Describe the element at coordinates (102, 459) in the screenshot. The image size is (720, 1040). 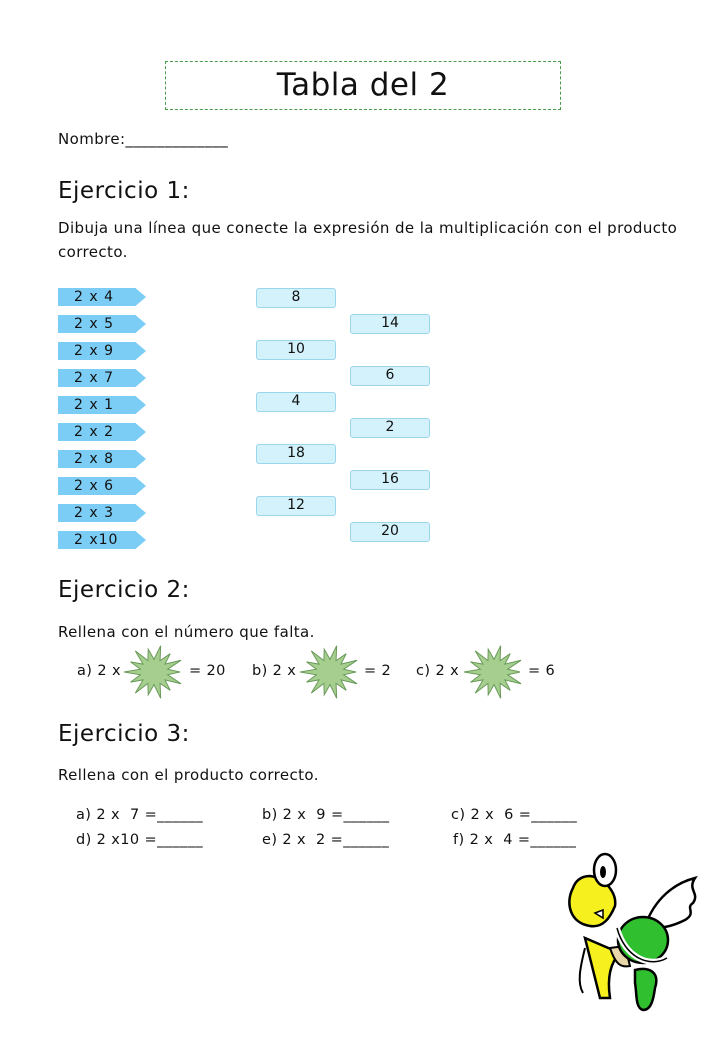
I see `expression-tag: 2 x 8` at that location.